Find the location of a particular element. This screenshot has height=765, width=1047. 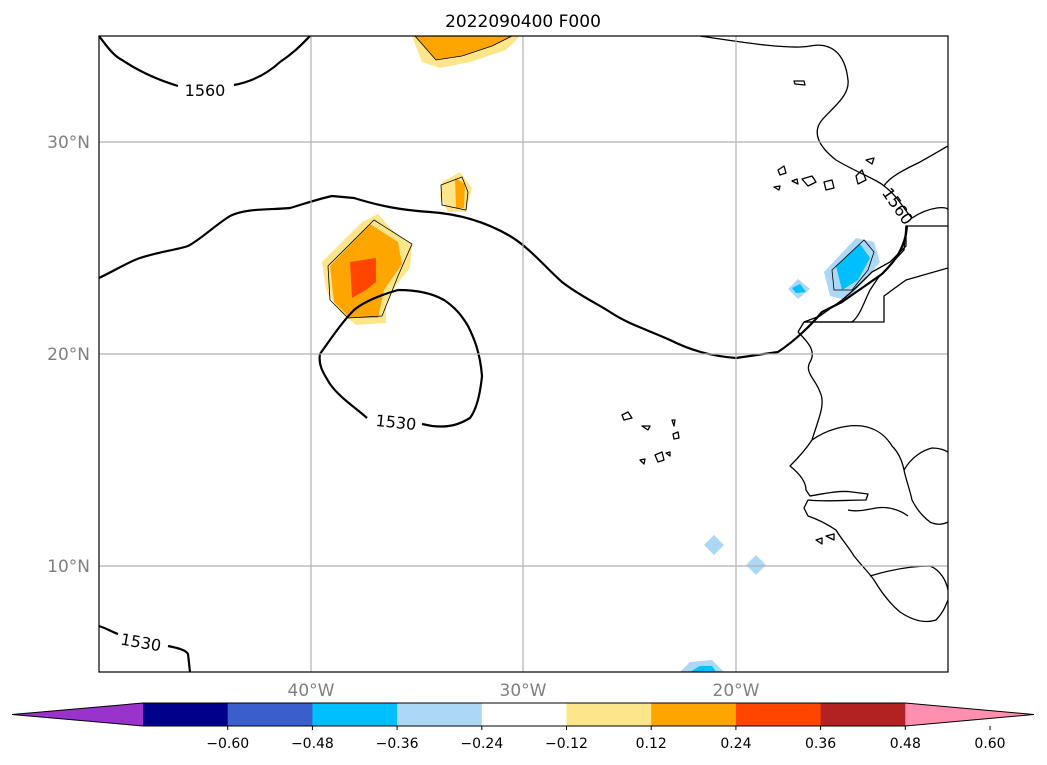

colorbar-tick-label: −0.48 is located at coordinates (312, 744).